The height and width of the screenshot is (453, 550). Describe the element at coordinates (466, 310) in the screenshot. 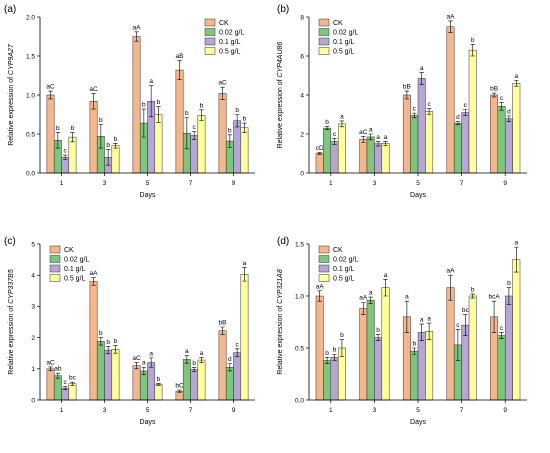

I see `significance-label: bc` at that location.